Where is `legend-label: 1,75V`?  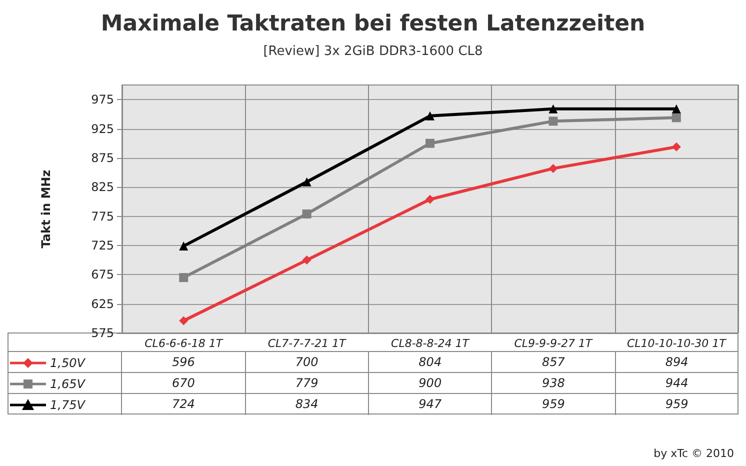 legend-label: 1,75V is located at coordinates (67, 405).